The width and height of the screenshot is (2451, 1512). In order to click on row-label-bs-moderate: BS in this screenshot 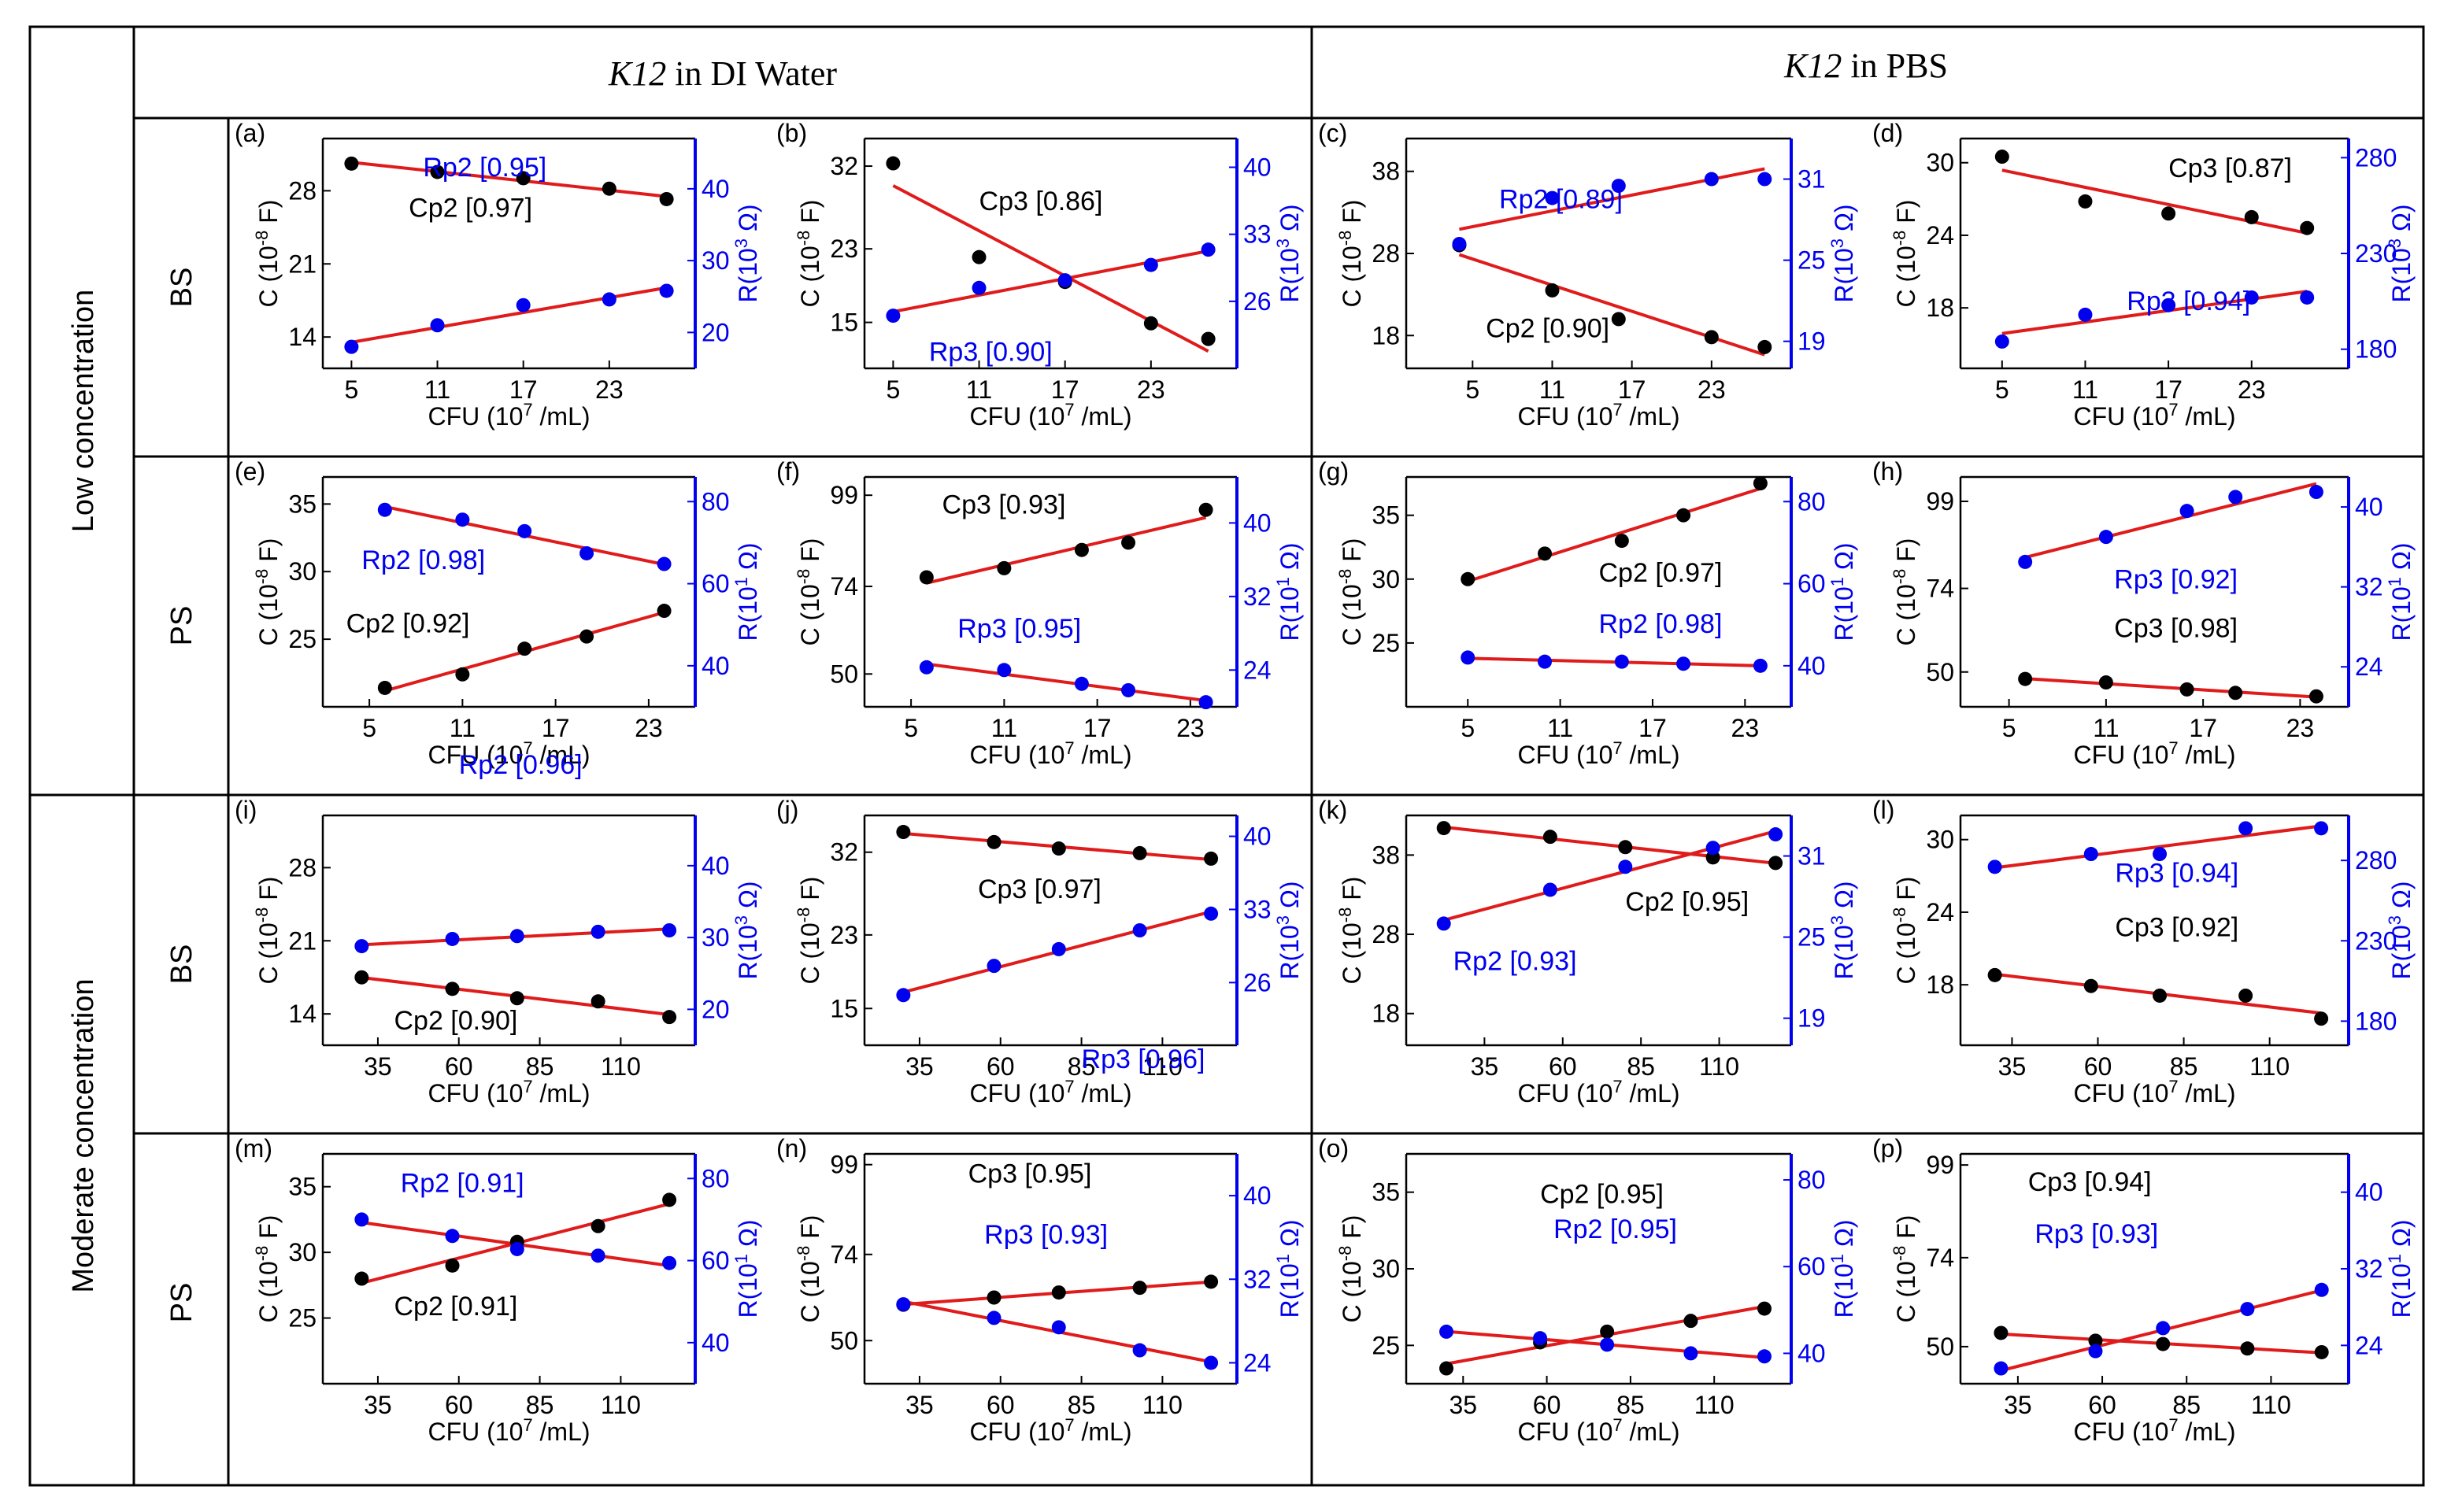, I will do `click(181, 965)`.